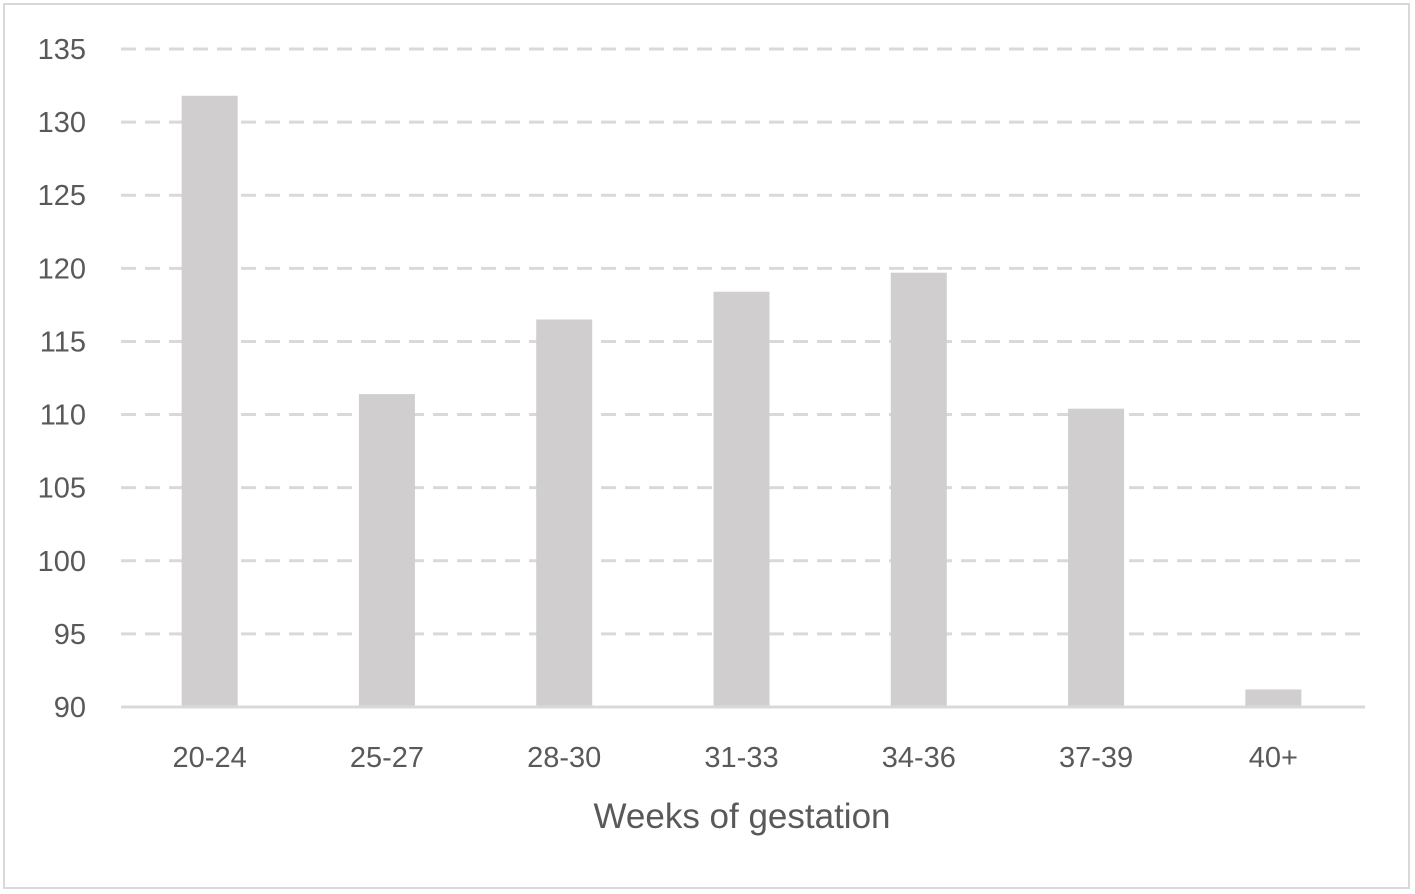 The width and height of the screenshot is (1415, 894). Describe the element at coordinates (62, 50) in the screenshot. I see `y-tick-label: 135` at that location.